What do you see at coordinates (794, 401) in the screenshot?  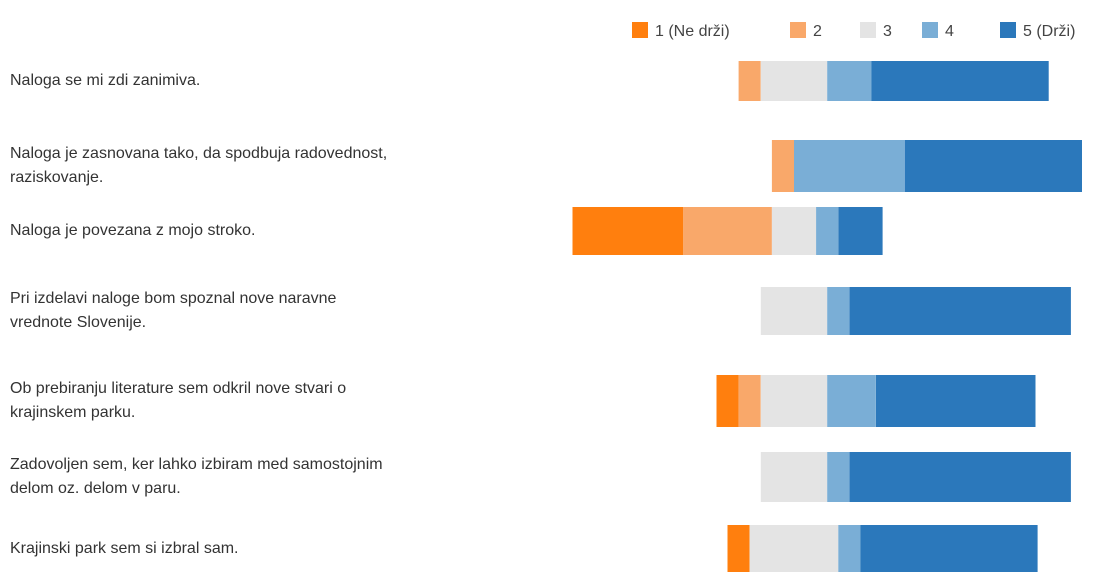 I see `bar-row5-level3` at bounding box center [794, 401].